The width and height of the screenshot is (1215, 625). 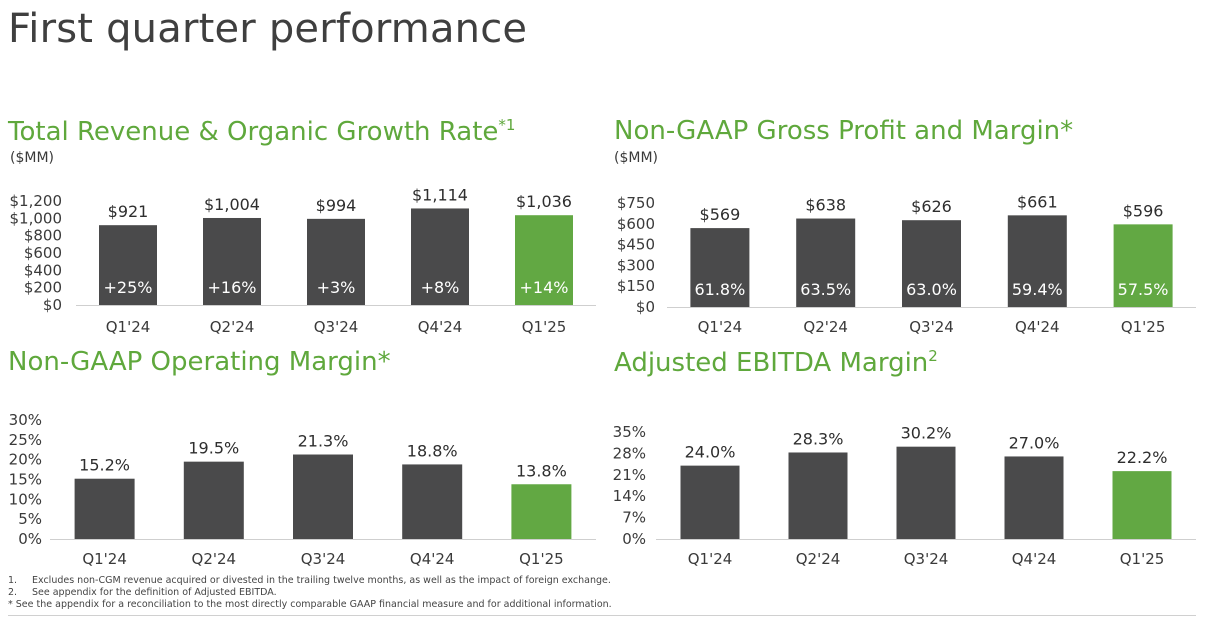 What do you see at coordinates (128, 287) in the screenshot?
I see `revenue-bar-inner-label: +25%` at bounding box center [128, 287].